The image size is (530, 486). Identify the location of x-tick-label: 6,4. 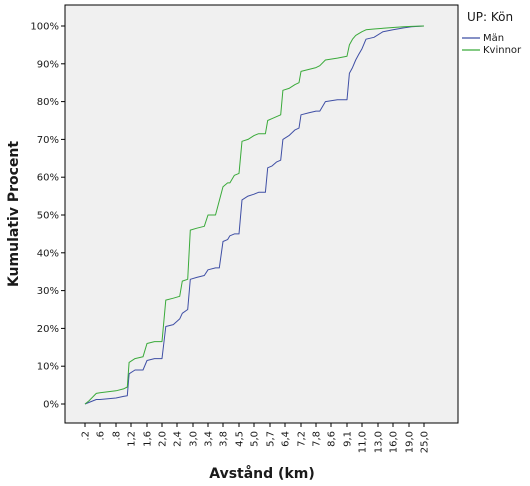
(286, 439).